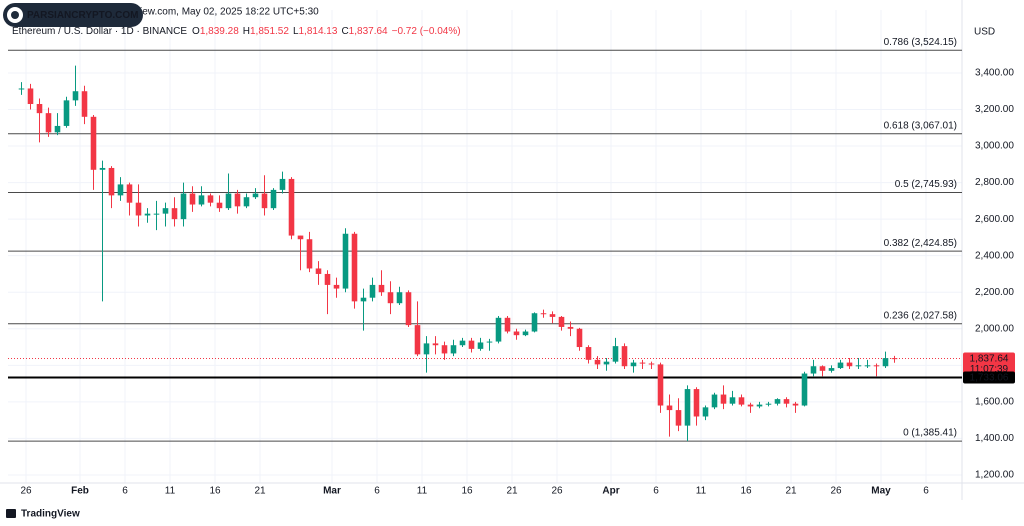 This screenshot has width=1024, height=526. I want to click on countdown-label: 11:07:39, so click(989, 369).